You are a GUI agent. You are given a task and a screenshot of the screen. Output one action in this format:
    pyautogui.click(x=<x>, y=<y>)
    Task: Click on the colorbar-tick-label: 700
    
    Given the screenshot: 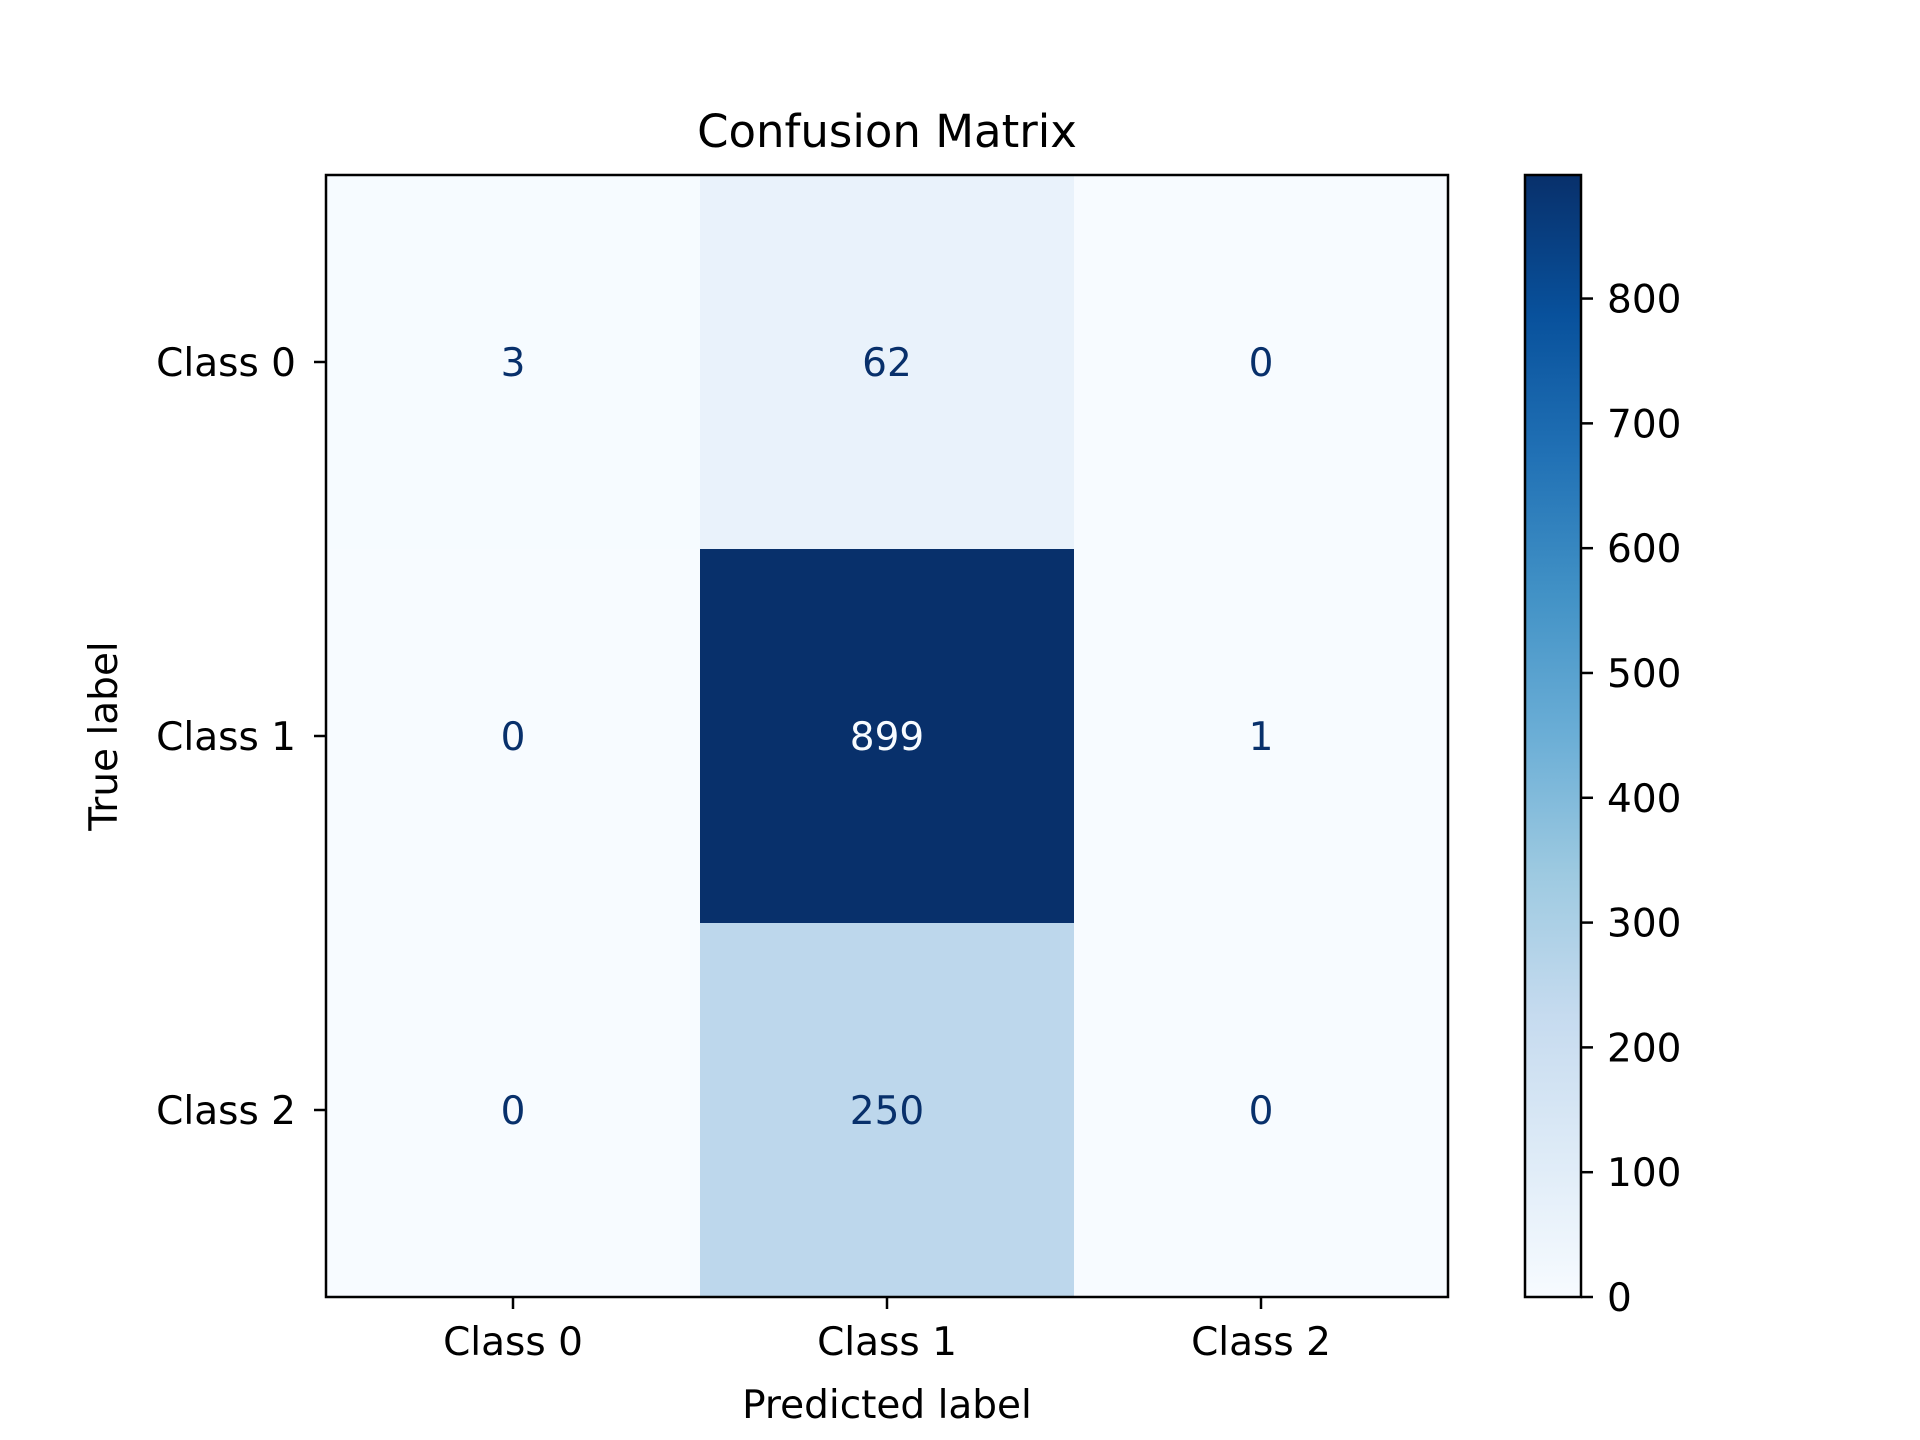 What is the action you would take?
    pyautogui.click(x=1644, y=424)
    